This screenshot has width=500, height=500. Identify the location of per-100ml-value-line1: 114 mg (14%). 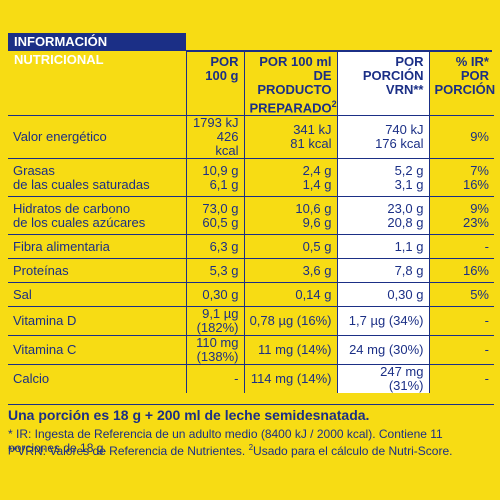
(291, 379).